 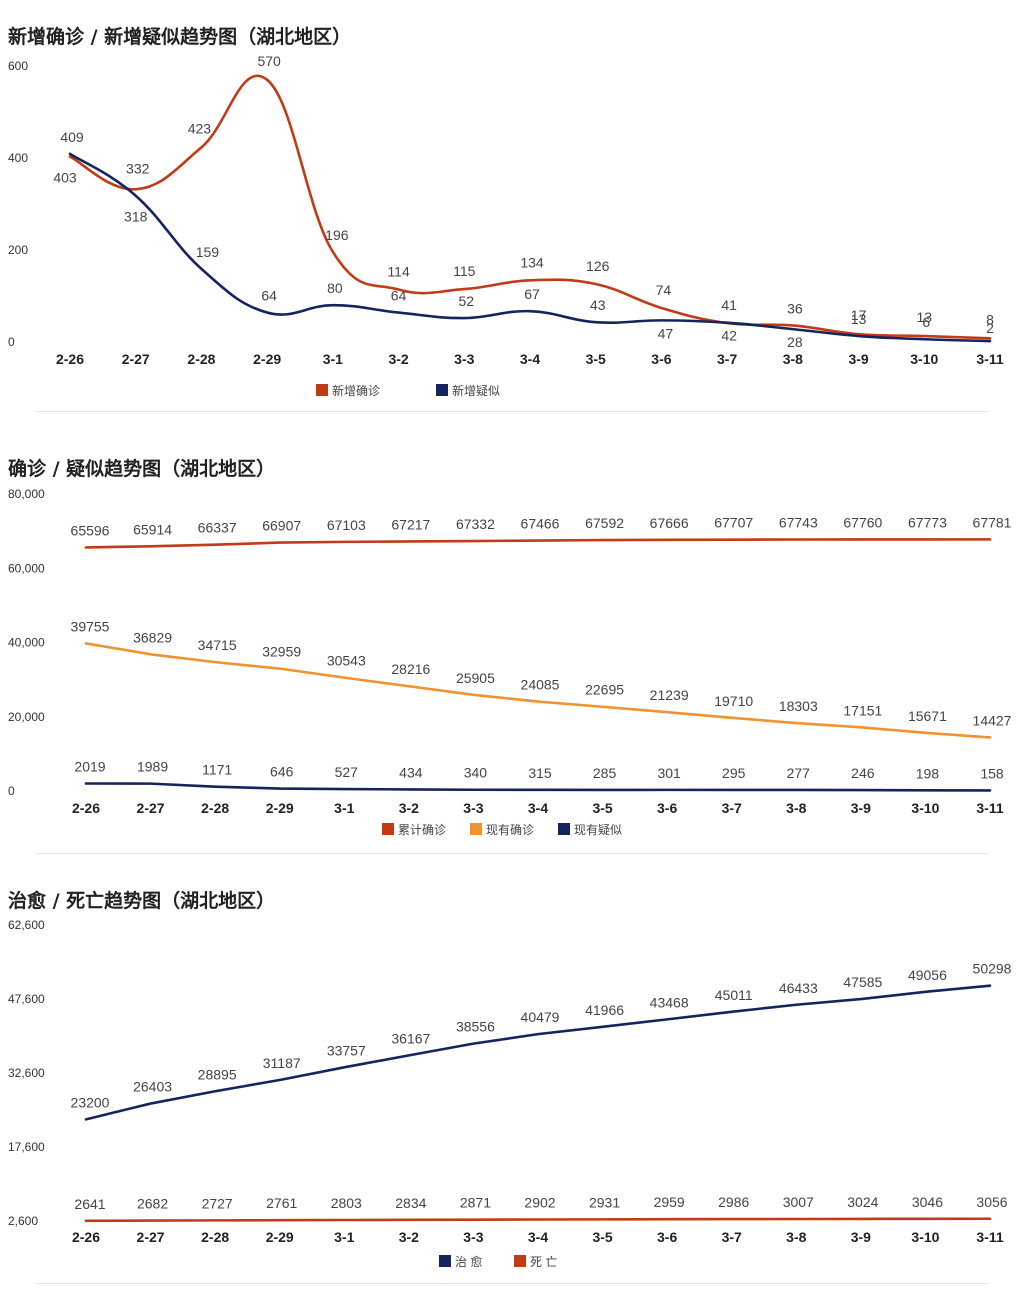 What do you see at coordinates (510, 830) in the screenshot?
I see `legend-label: 现有确诊` at bounding box center [510, 830].